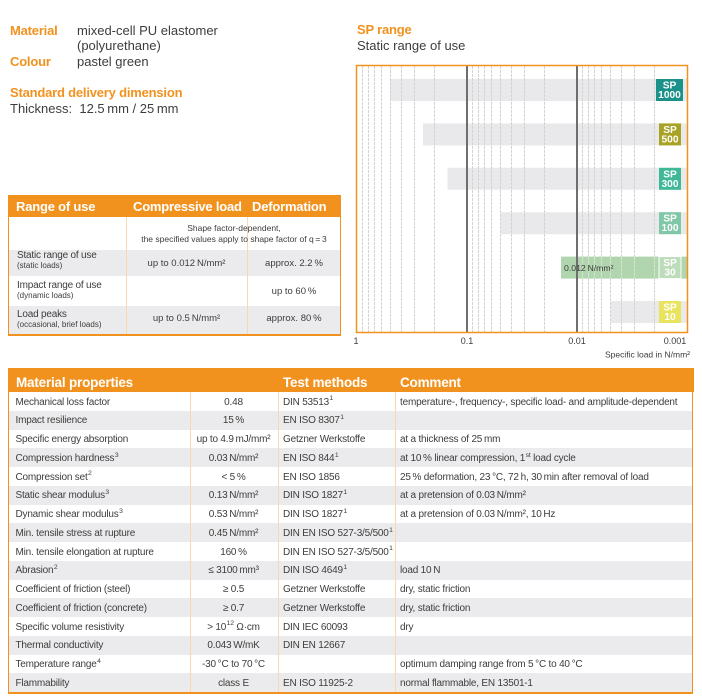  I want to click on svg-text: 100, so click(670, 228).